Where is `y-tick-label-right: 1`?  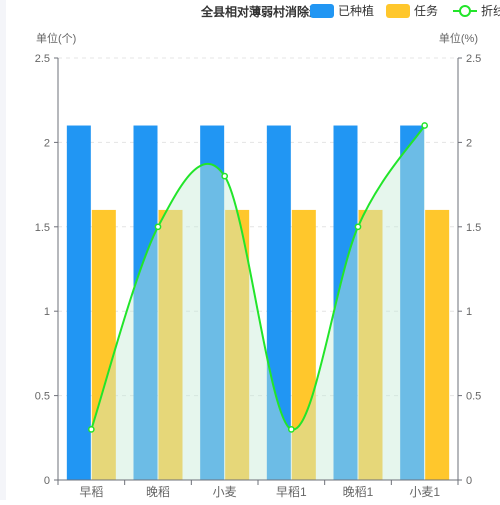 y-tick-label-right: 1 is located at coordinates (469, 312).